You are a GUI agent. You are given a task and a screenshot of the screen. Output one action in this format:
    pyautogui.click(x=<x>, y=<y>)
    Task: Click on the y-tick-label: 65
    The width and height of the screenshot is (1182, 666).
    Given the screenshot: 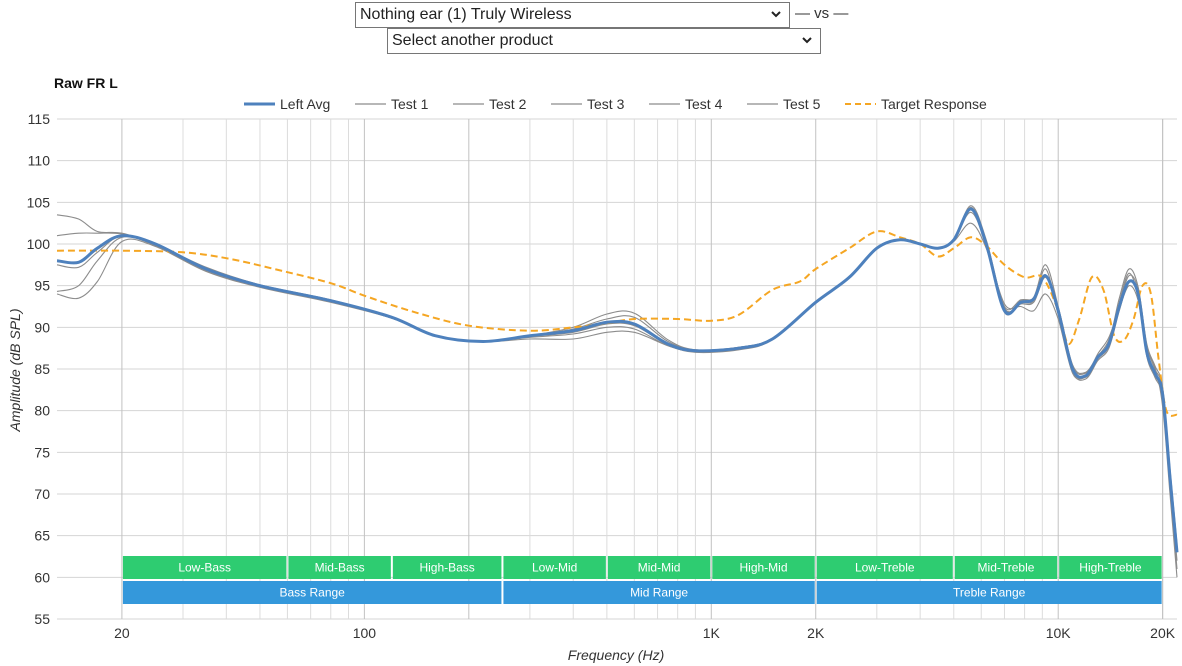 What is the action you would take?
    pyautogui.click(x=42, y=536)
    